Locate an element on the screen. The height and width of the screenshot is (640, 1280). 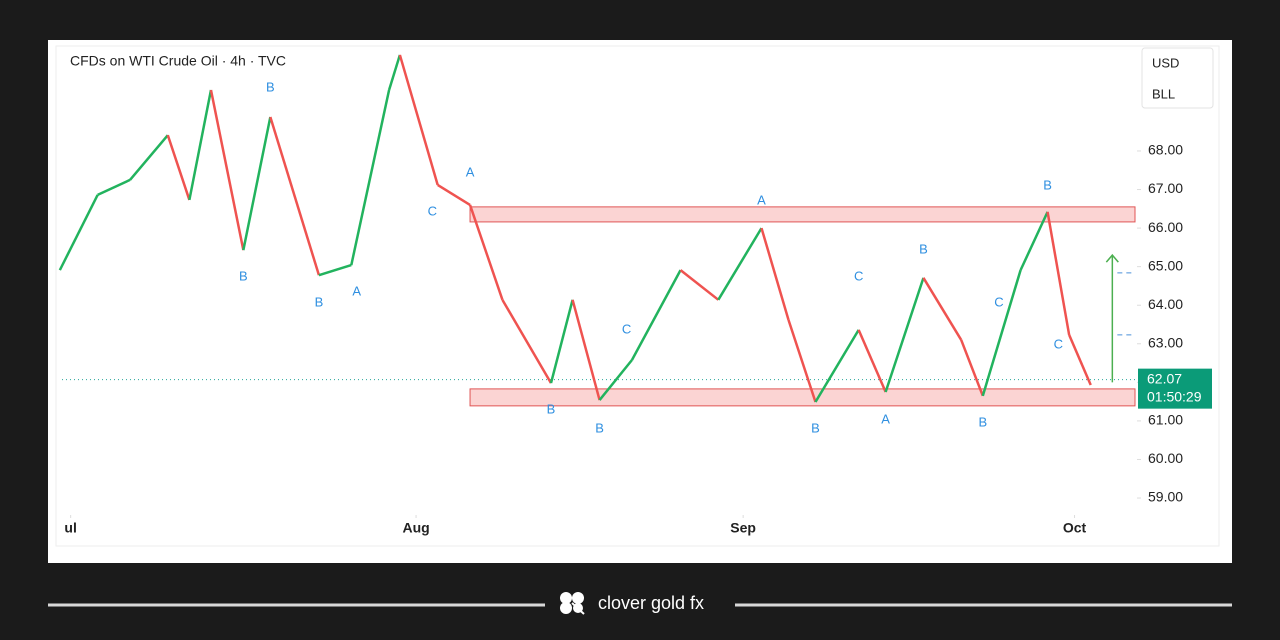
clover-icon is located at coordinates (572, 603).